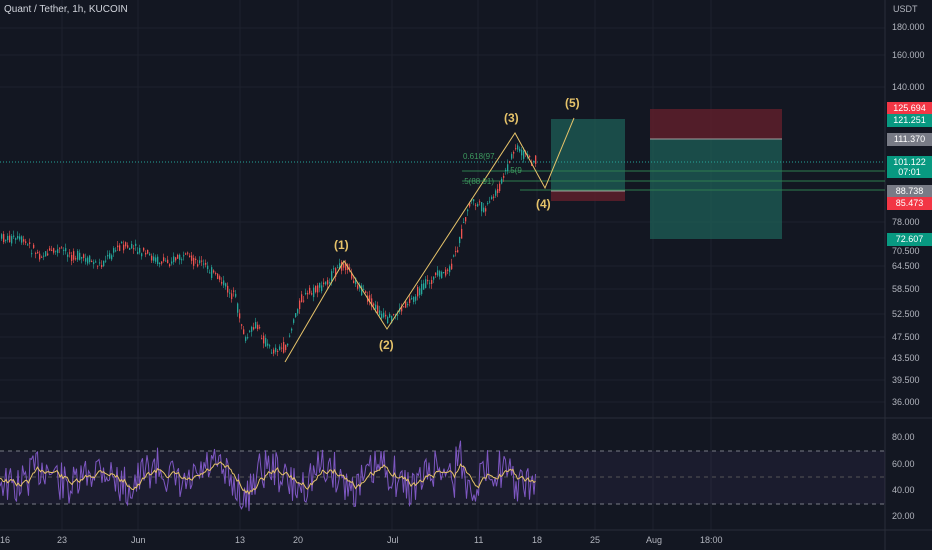  Describe the element at coordinates (480, 156) in the screenshot. I see `fib-label: 0.618(97.` at that location.